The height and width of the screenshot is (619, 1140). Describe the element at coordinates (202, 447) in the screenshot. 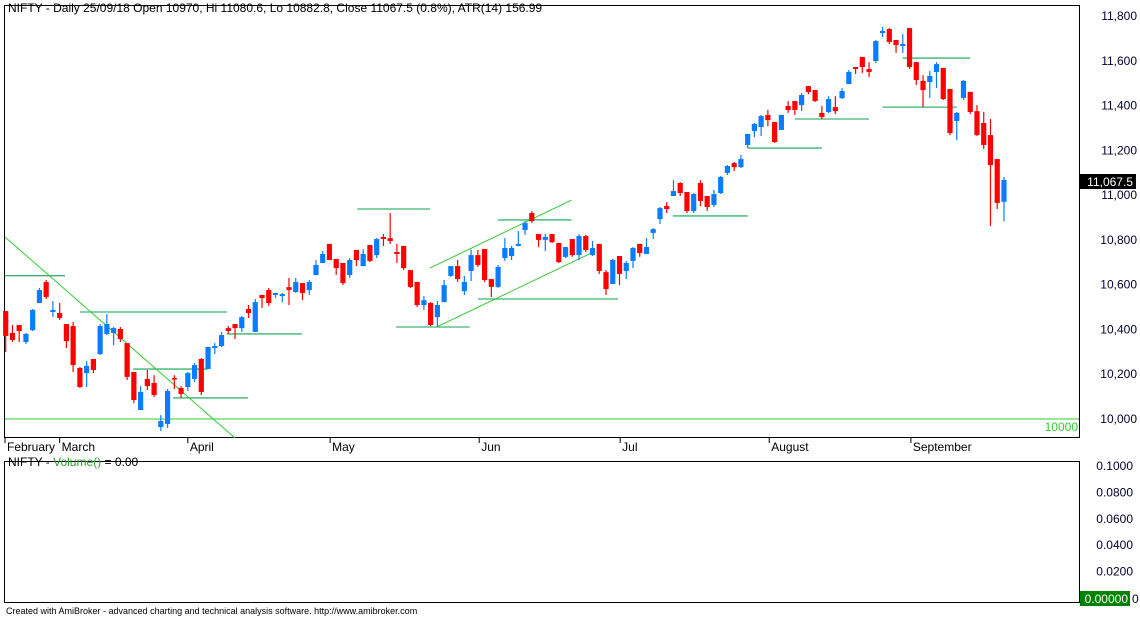

I see `month-label: April` at that location.